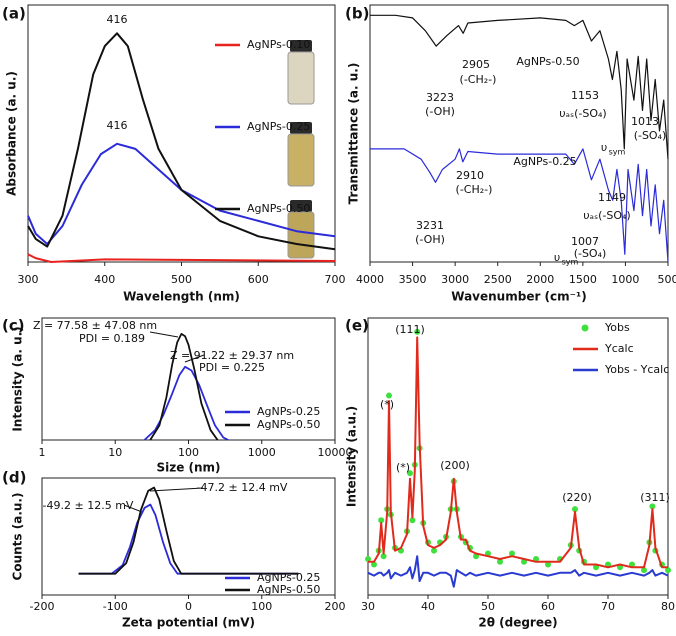  I want to click on x-tick-label: -200, so click(42, 606).